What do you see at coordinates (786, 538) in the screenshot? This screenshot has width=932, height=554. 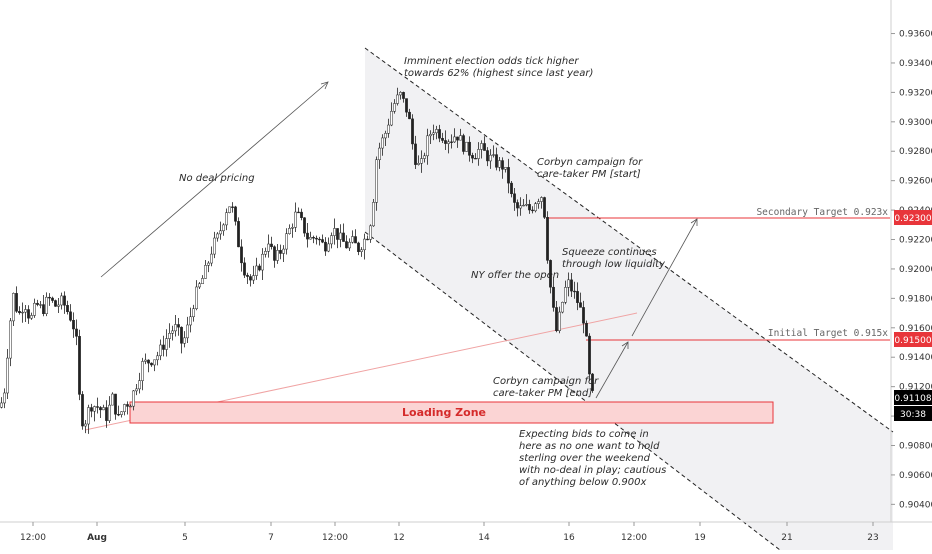 I see `time-tick-label: 21` at bounding box center [786, 538].